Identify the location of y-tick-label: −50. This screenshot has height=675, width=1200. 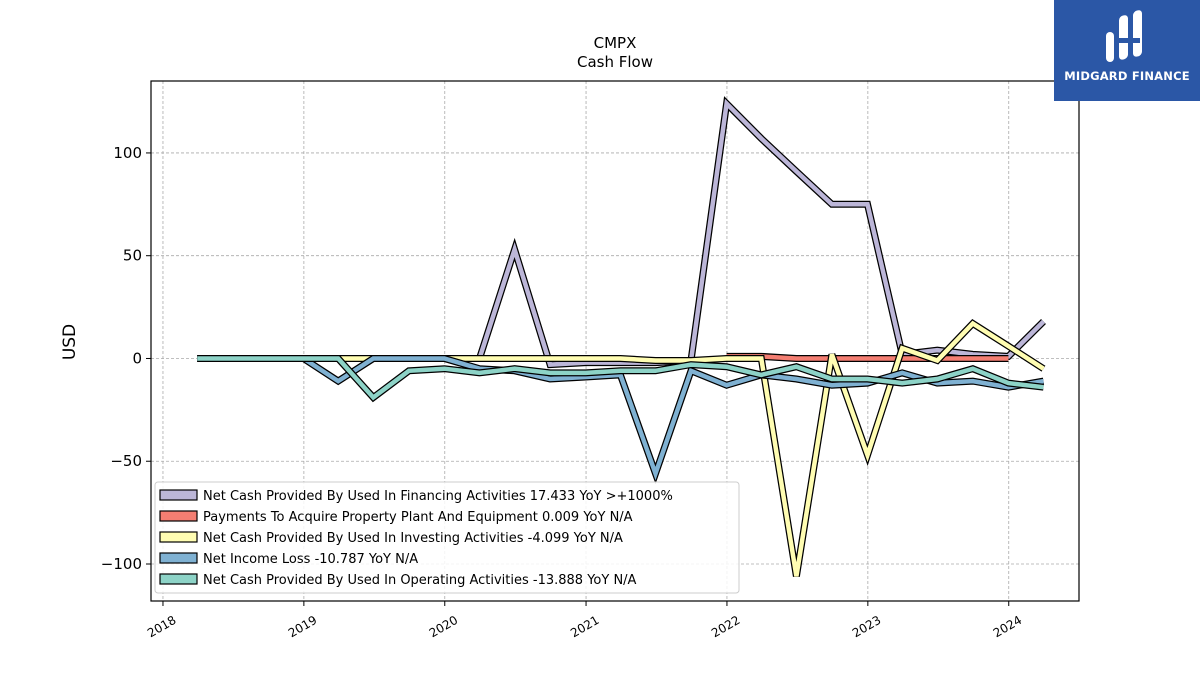
(126, 461).